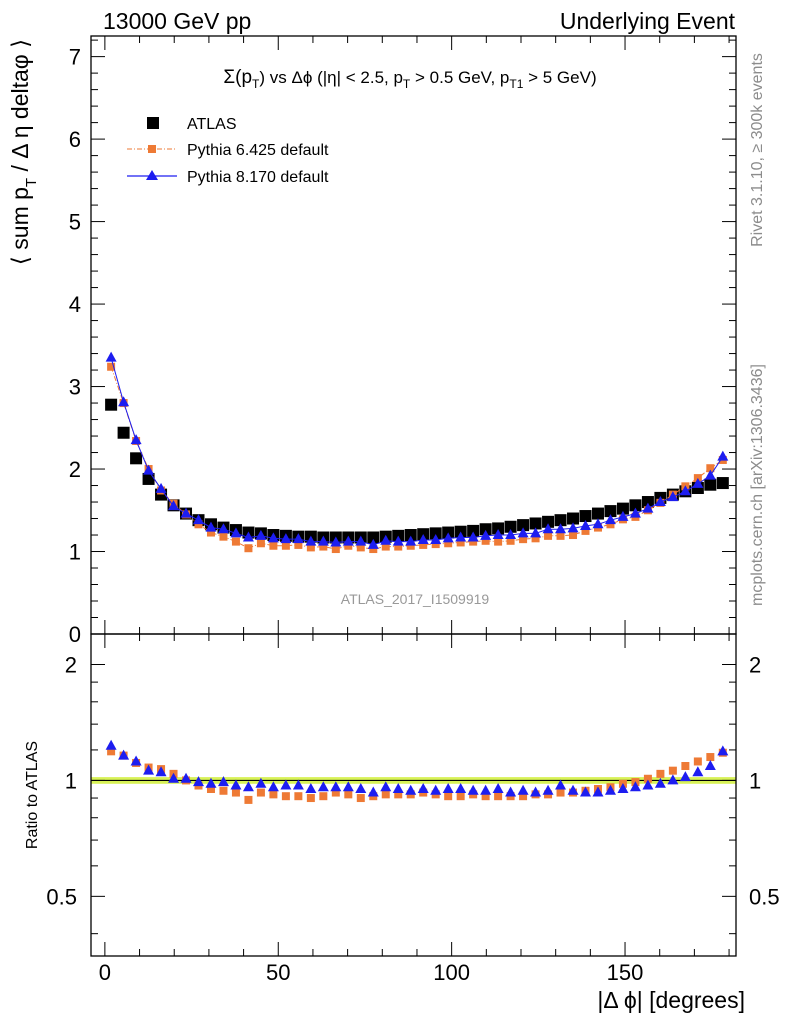 The height and width of the screenshot is (1024, 786). What do you see at coordinates (75, 634) in the screenshot?
I see `main-y-tick-label: 0` at bounding box center [75, 634].